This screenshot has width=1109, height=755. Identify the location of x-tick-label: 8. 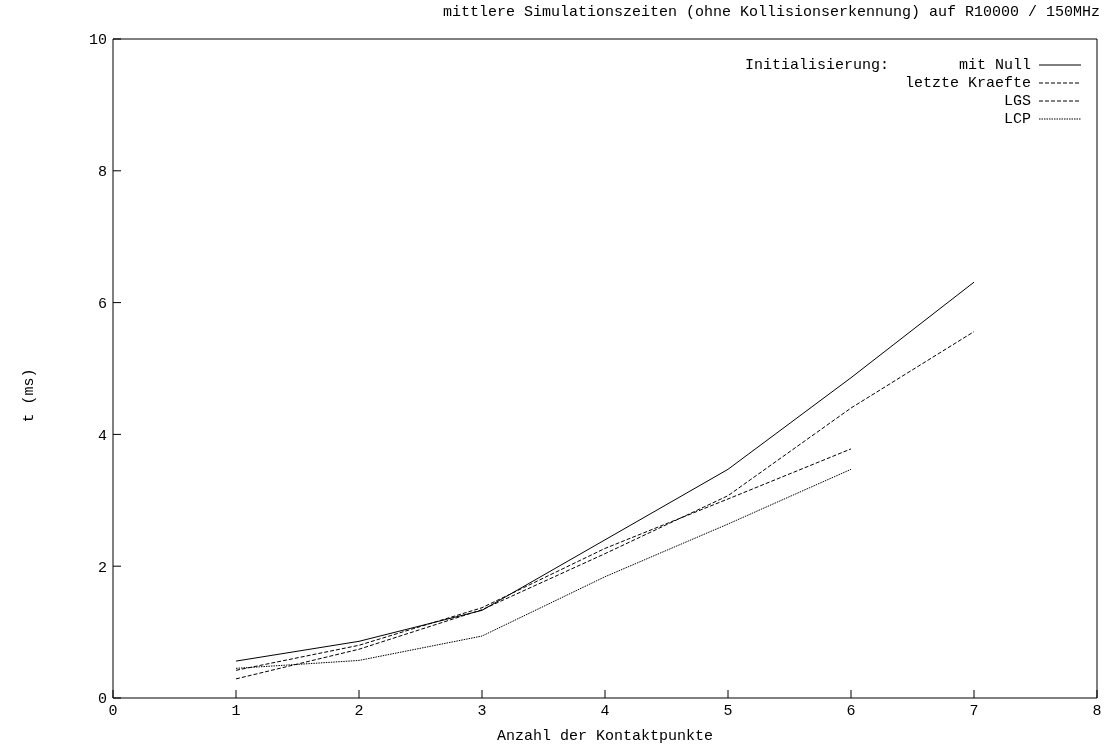
(1097, 711).